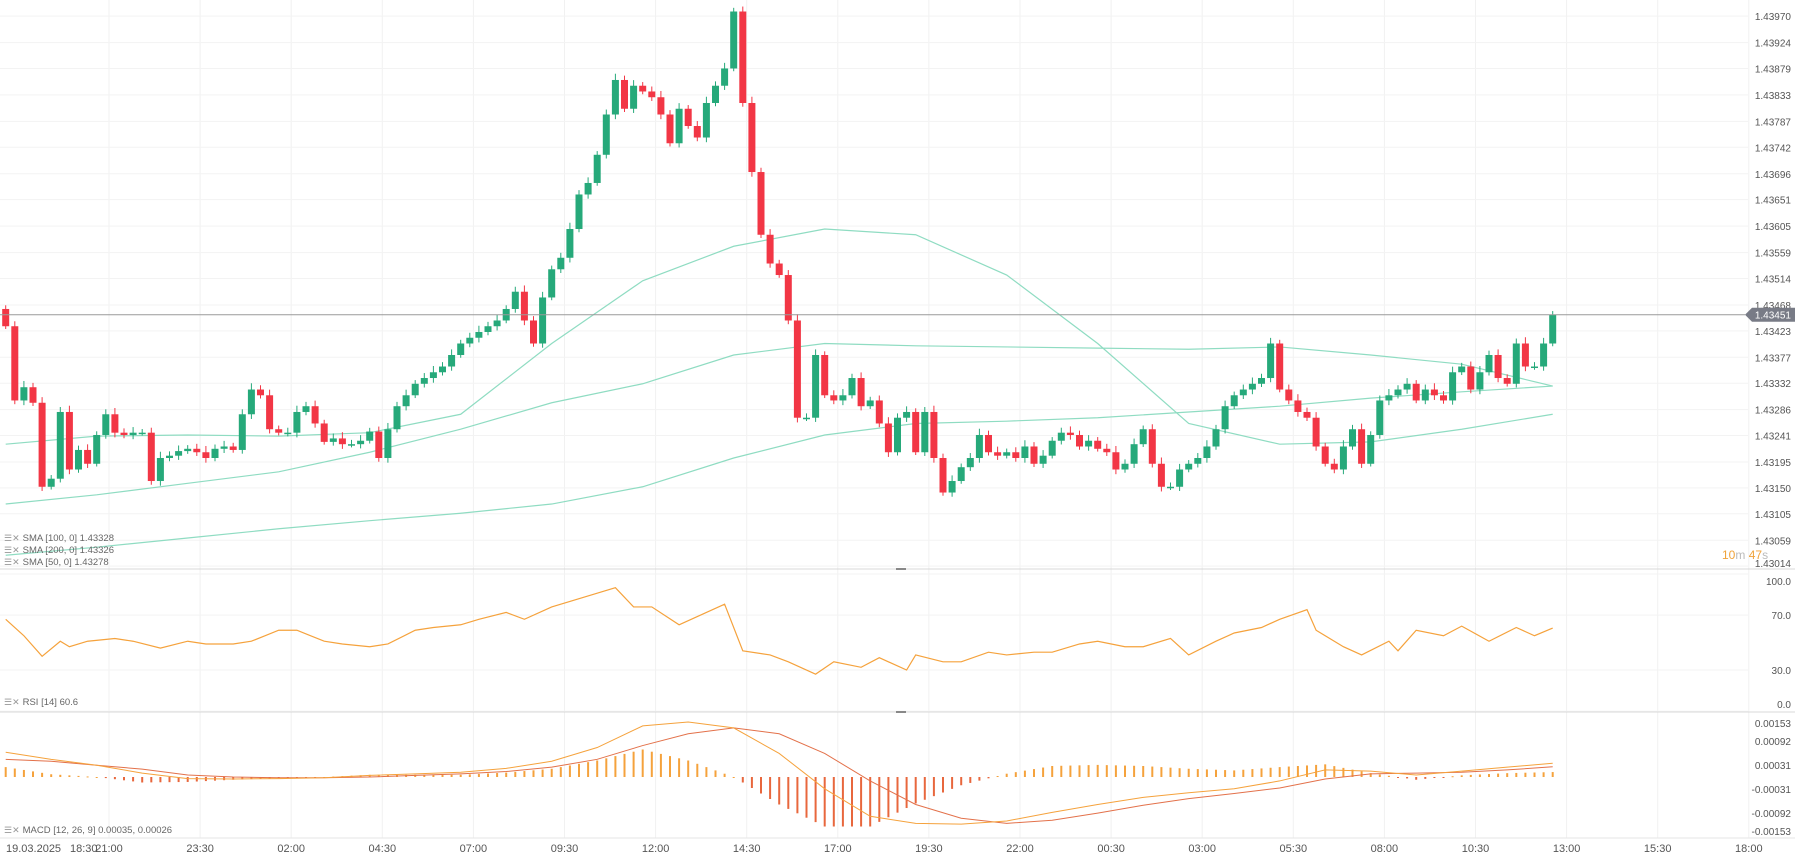 This screenshot has height=859, width=1795. I want to click on x-axis-tick-label: 10:30, so click(1476, 849).